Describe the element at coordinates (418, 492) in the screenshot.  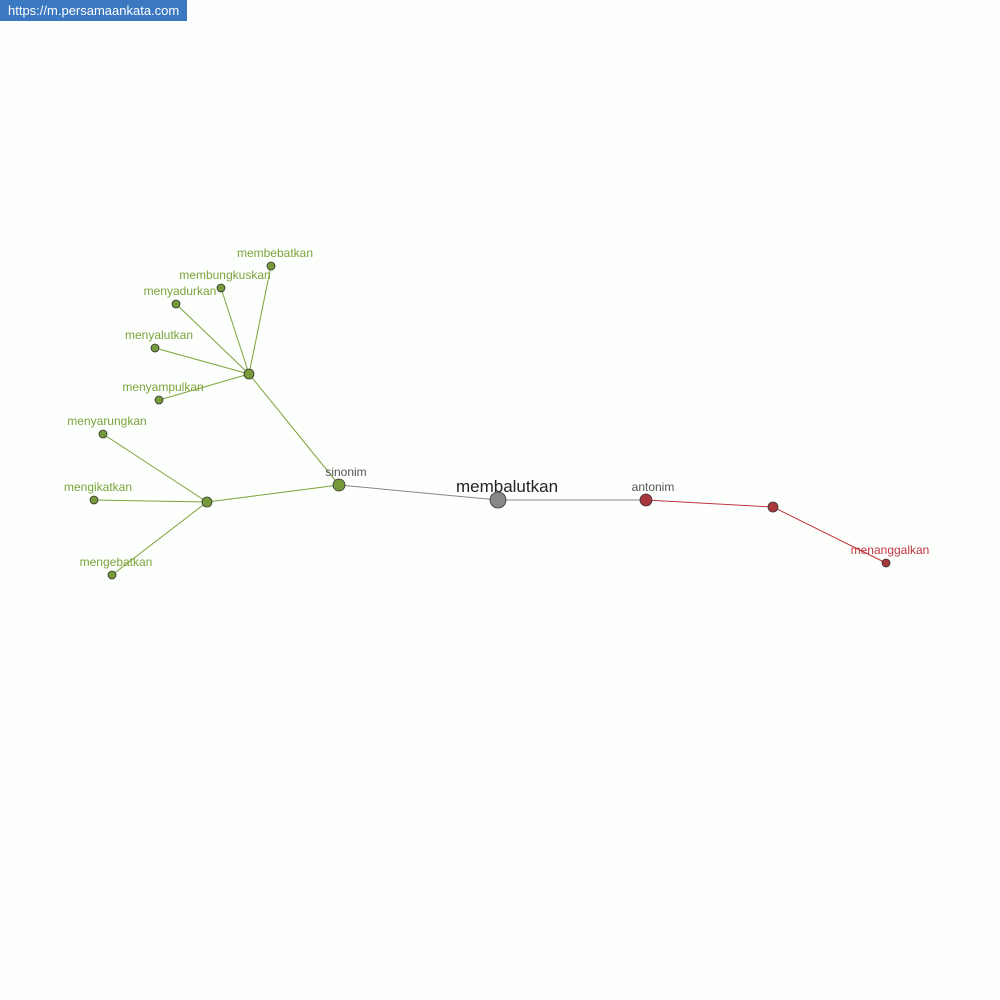
I see `edge-root-sinonim` at that location.